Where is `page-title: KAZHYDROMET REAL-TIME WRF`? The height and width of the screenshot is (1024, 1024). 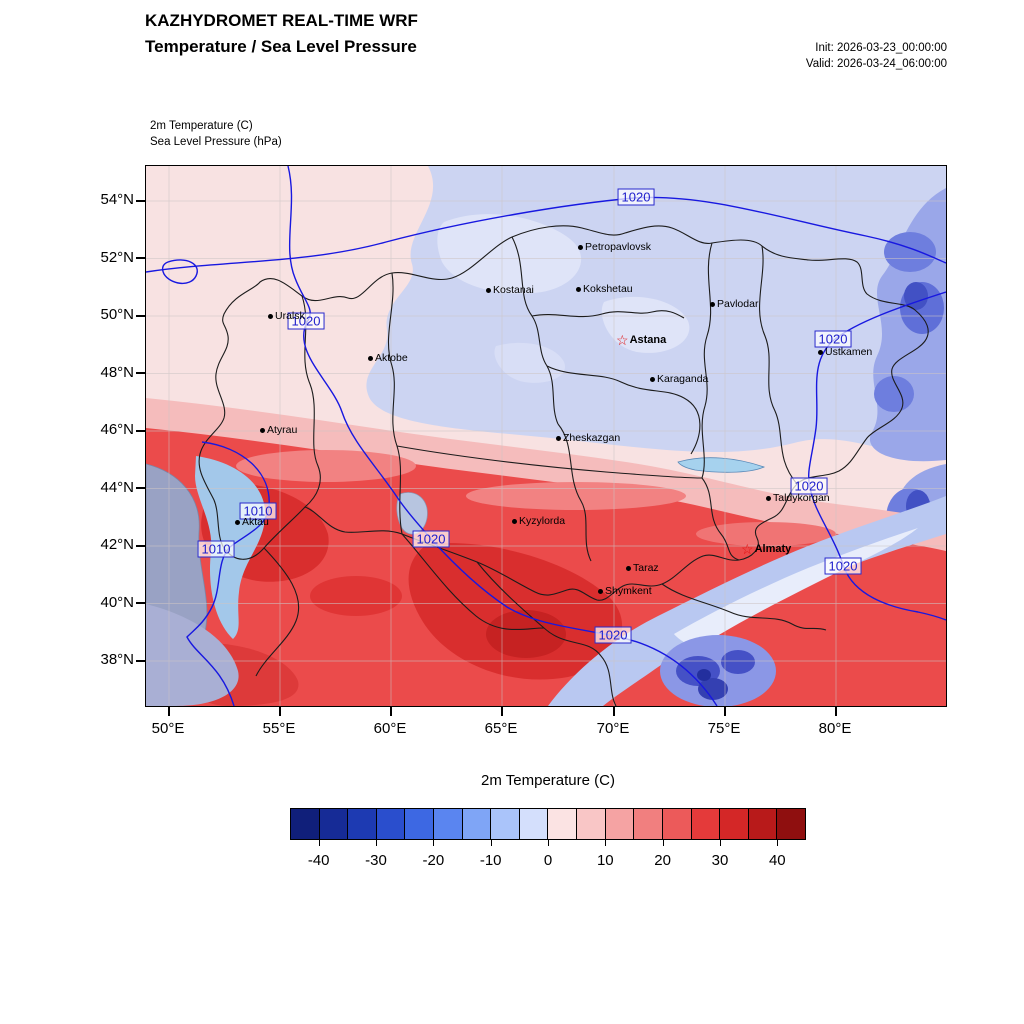
page-title: KAZHYDROMET REAL-TIME WRF is located at coordinates (281, 20).